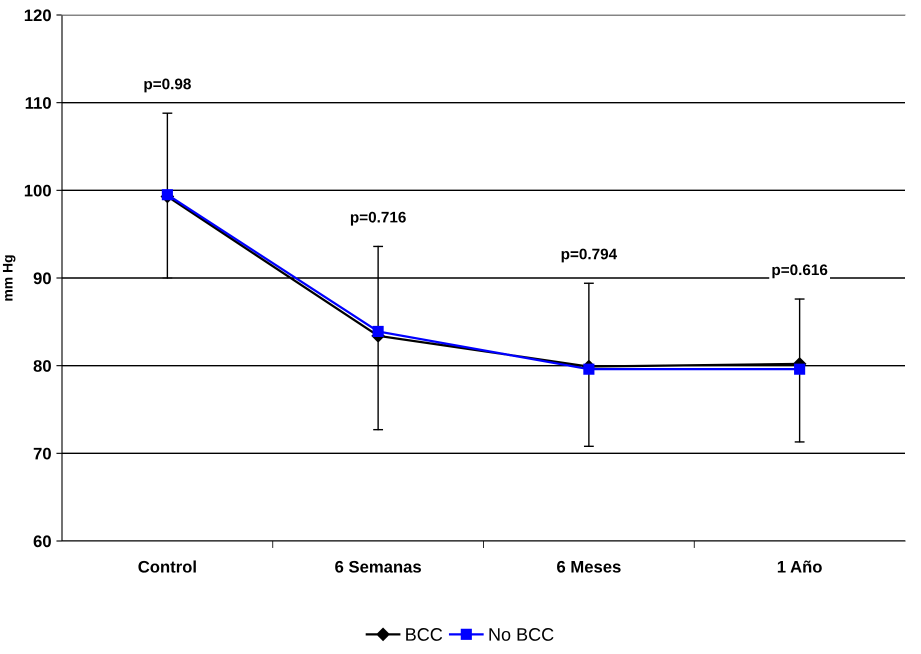  Describe the element at coordinates (590, 255) in the screenshot. I see `annotation: p=0.794` at that location.